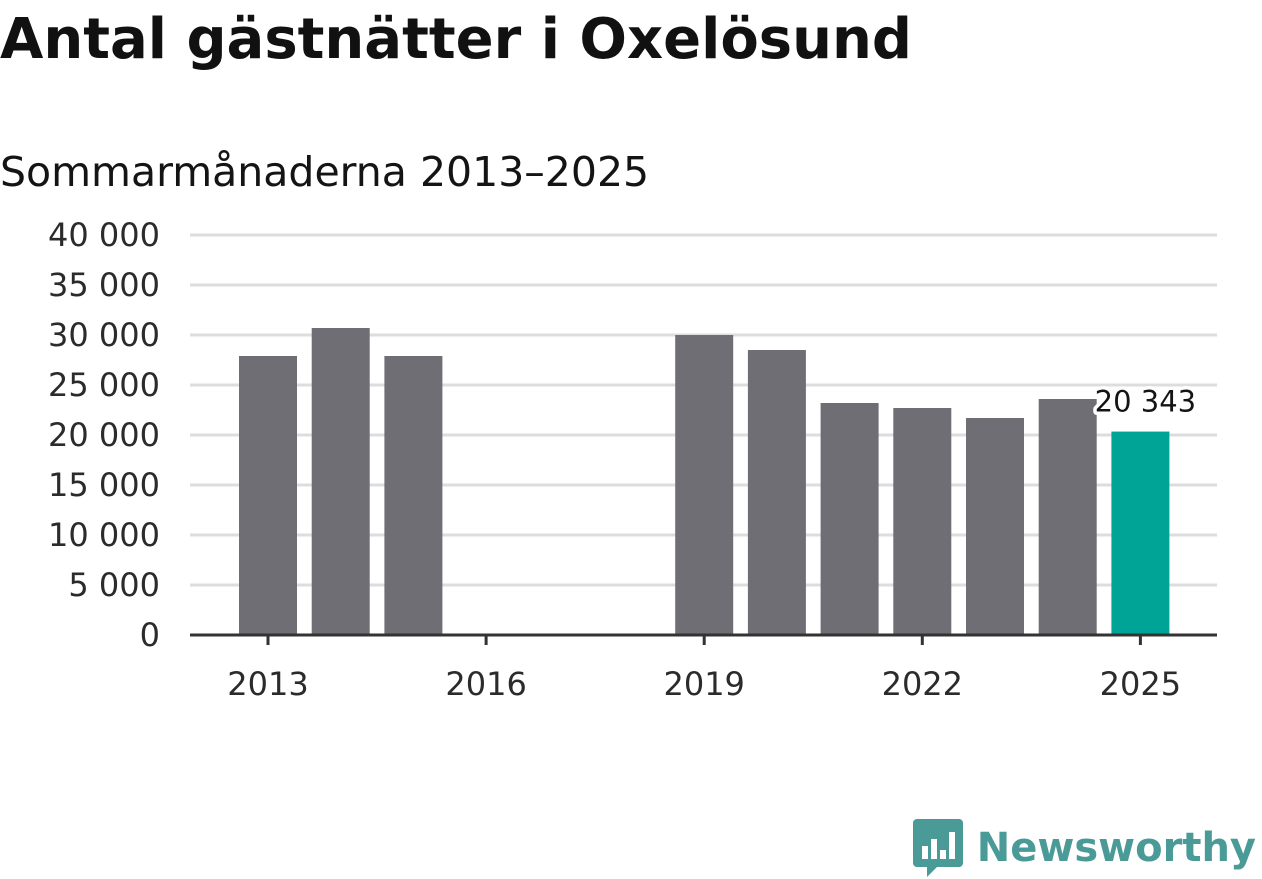 The width and height of the screenshot is (1262, 879). What do you see at coordinates (104, 235) in the screenshot?
I see `y-tick-label: 40 000` at bounding box center [104, 235].